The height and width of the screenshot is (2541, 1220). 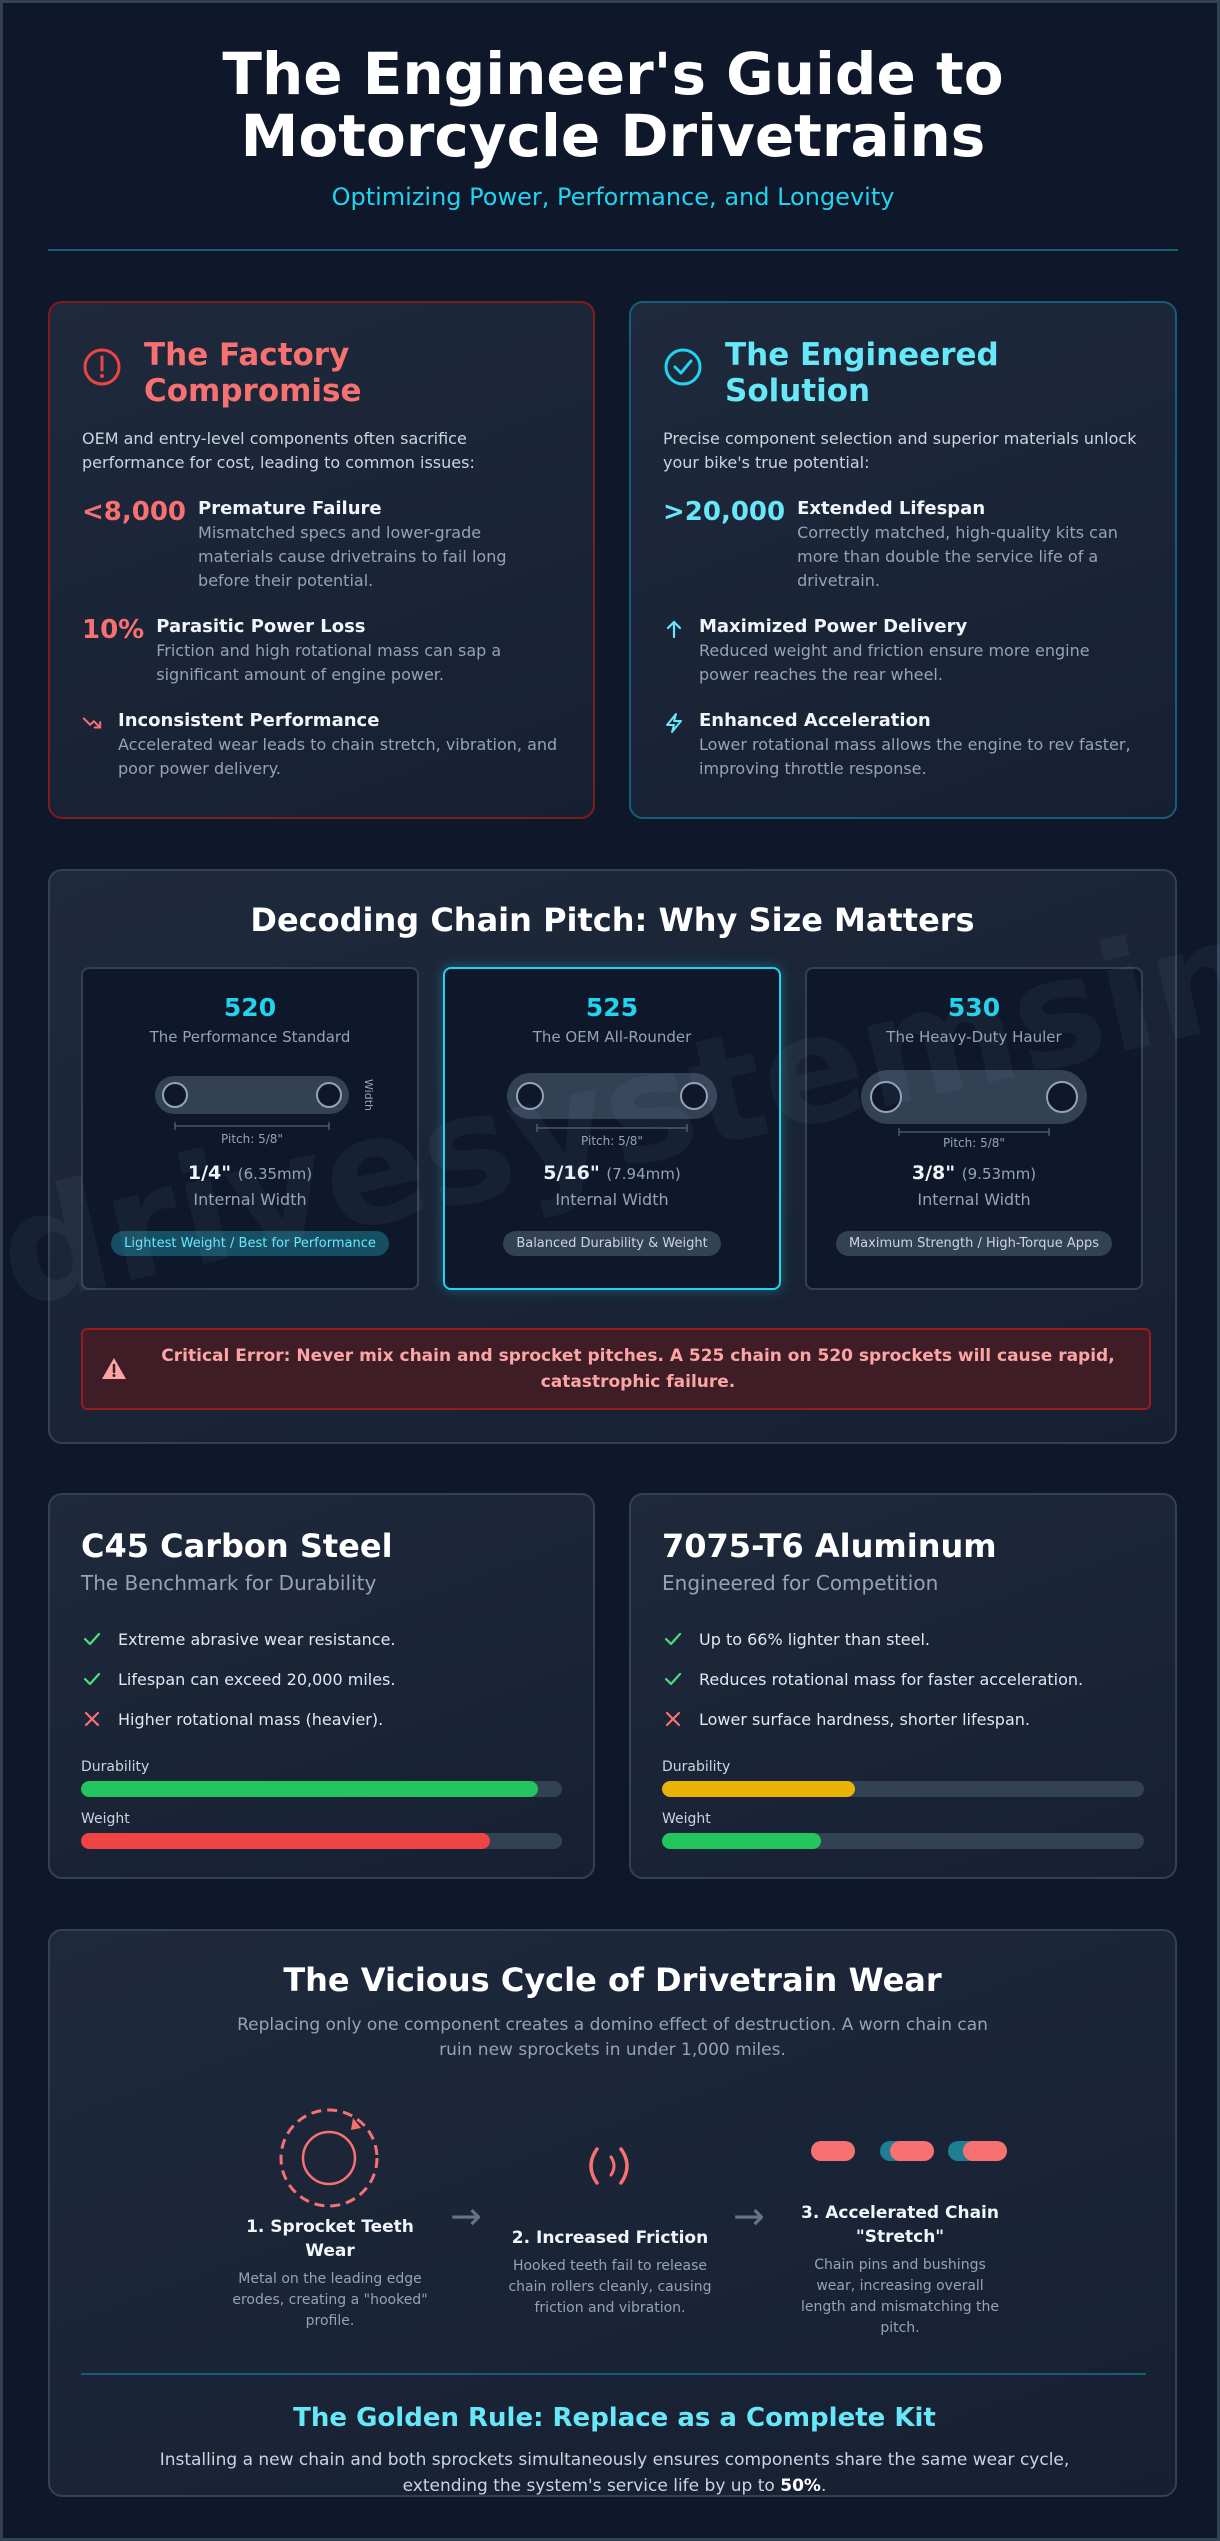 What do you see at coordinates (257, 1639) in the screenshot?
I see `steel-feature-text: Extreme abrasive wear resistance.` at bounding box center [257, 1639].